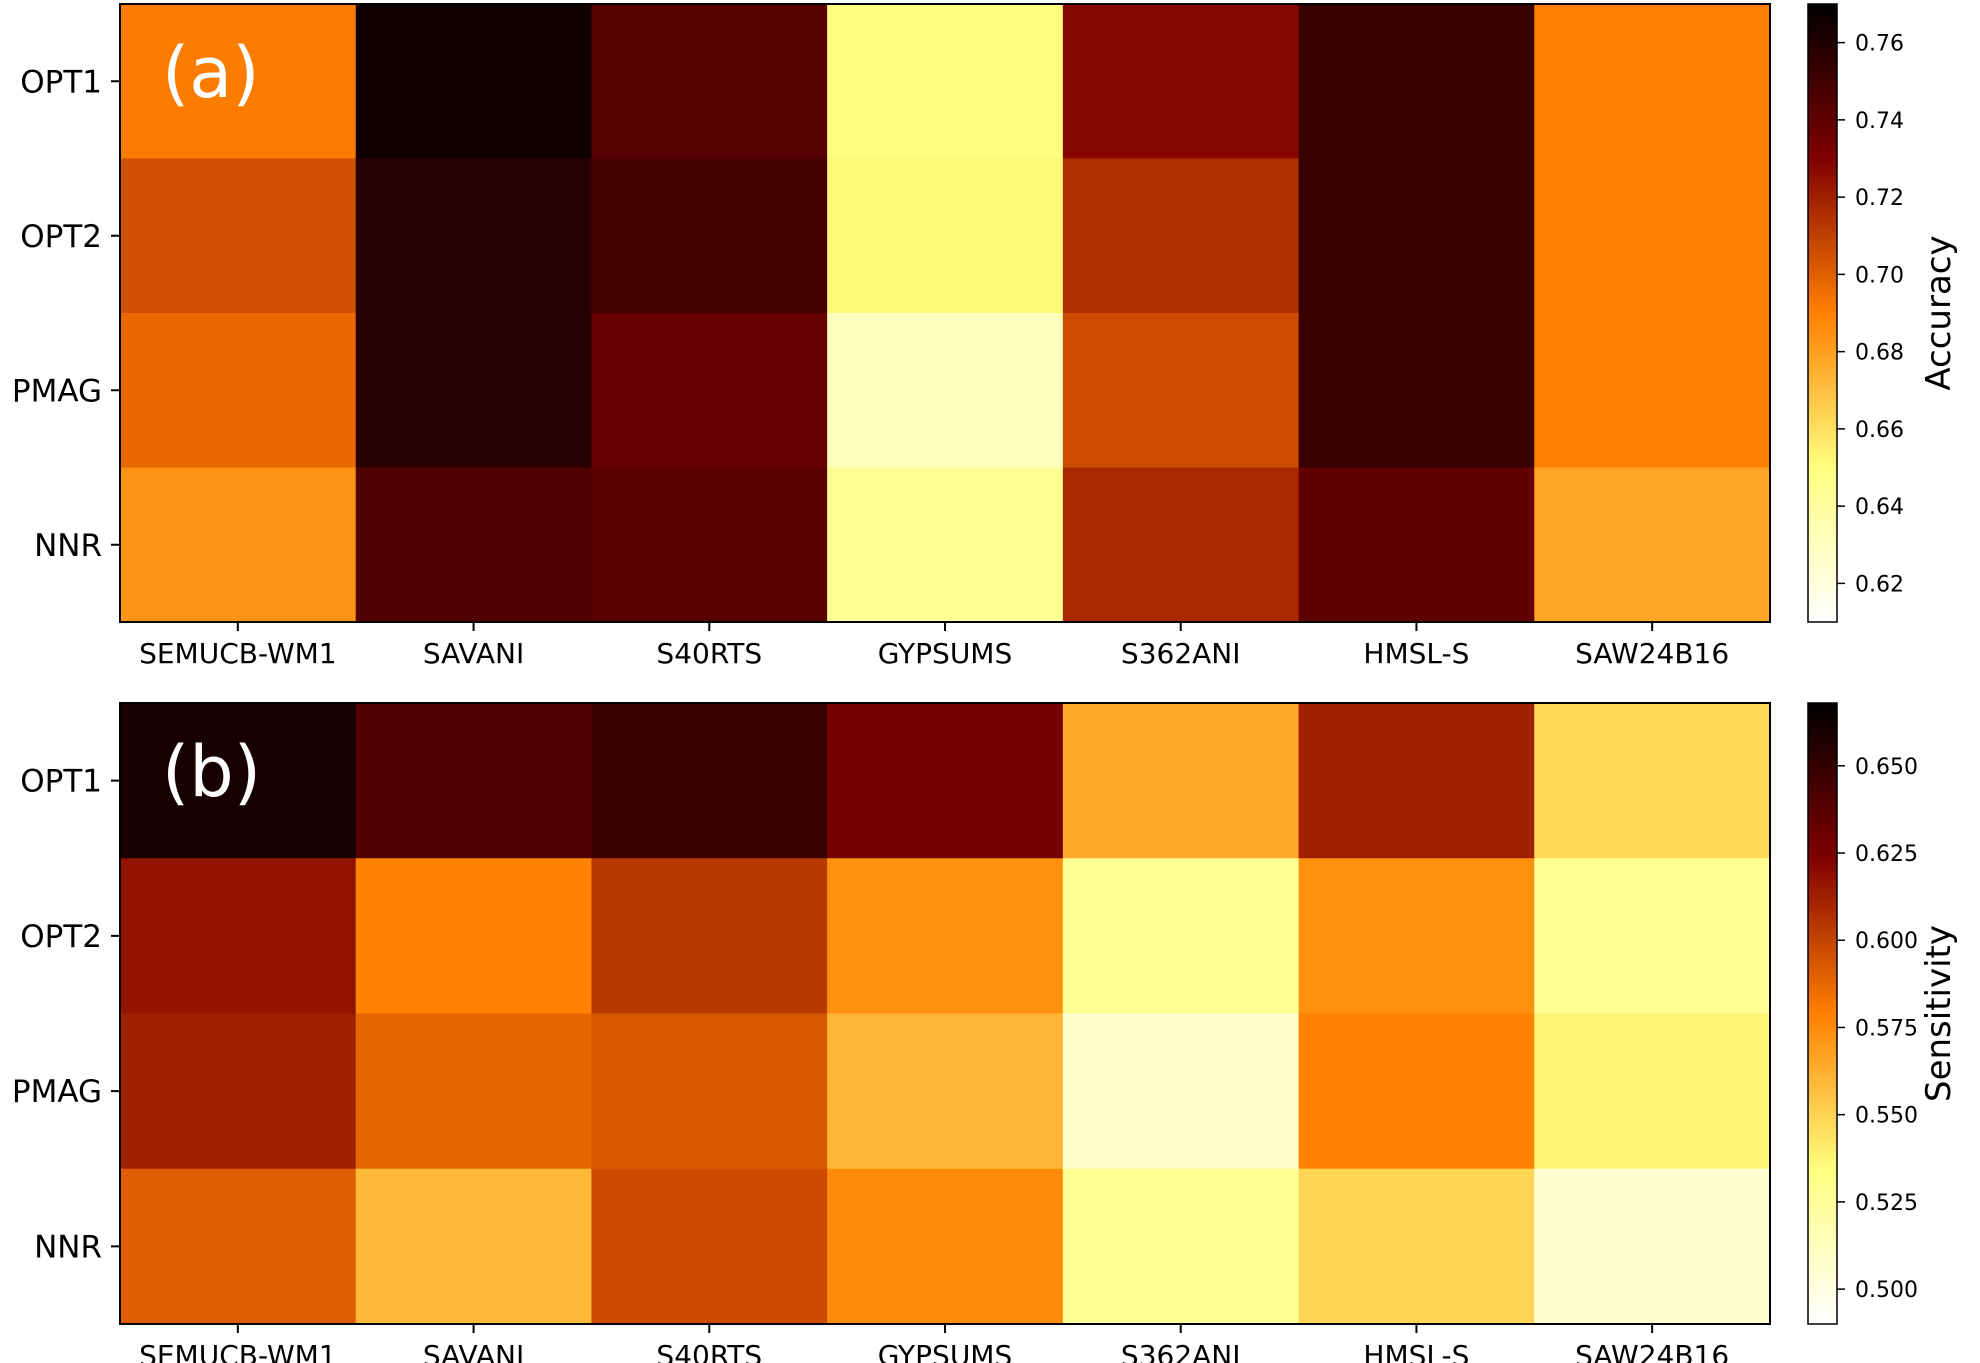  Describe the element at coordinates (1886, 1116) in the screenshot. I see `colorbar-tick-label: 0.550` at that location.